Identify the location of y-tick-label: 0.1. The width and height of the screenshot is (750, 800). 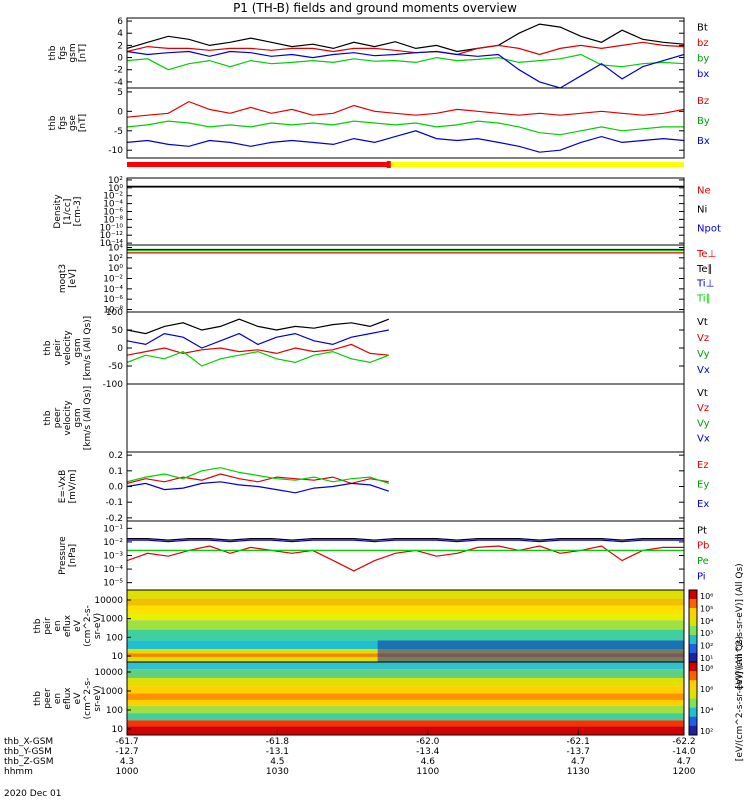
(116, 472).